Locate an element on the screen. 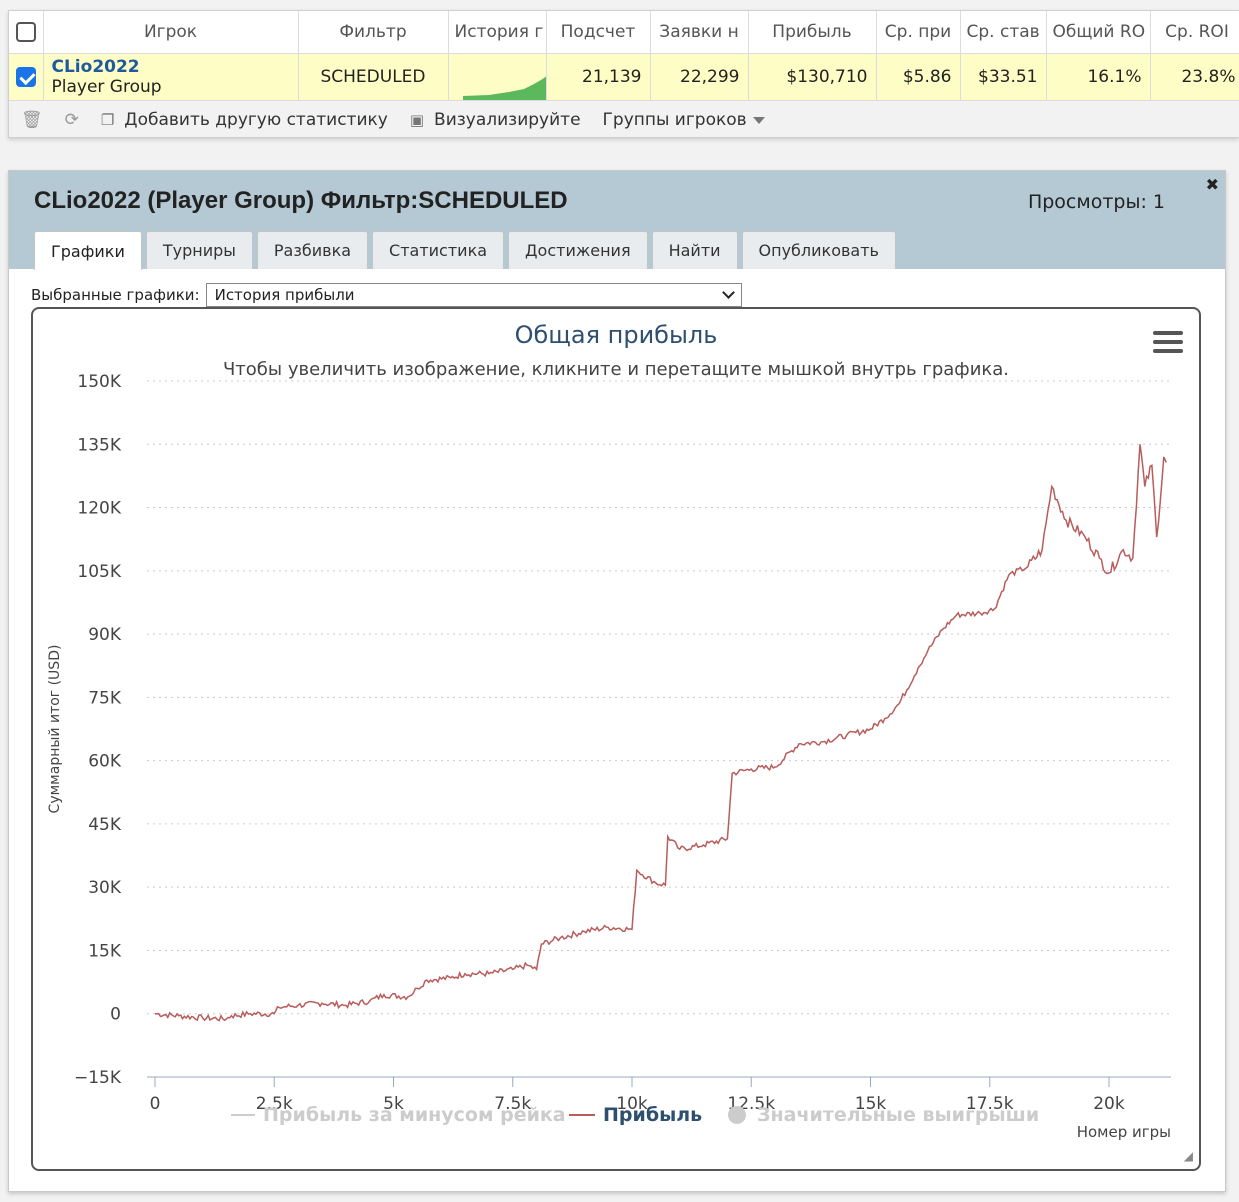 The height and width of the screenshot is (1202, 1239). x-tick-label: 7.5k is located at coordinates (512, 1104).